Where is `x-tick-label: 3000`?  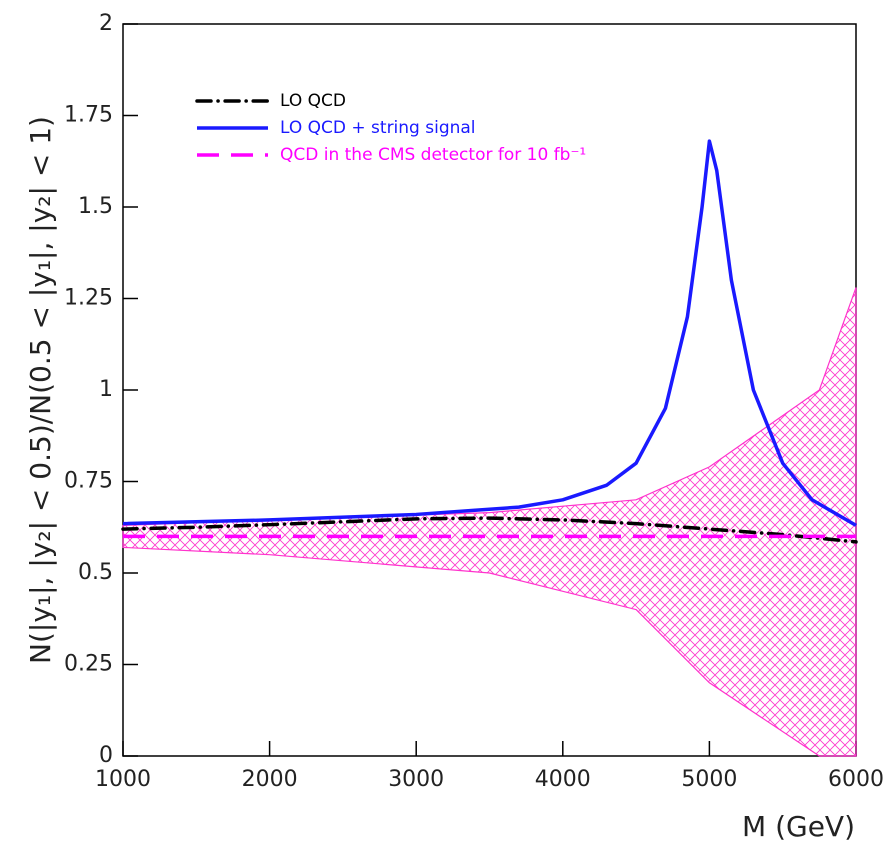
x-tick-label: 3000 is located at coordinates (416, 779).